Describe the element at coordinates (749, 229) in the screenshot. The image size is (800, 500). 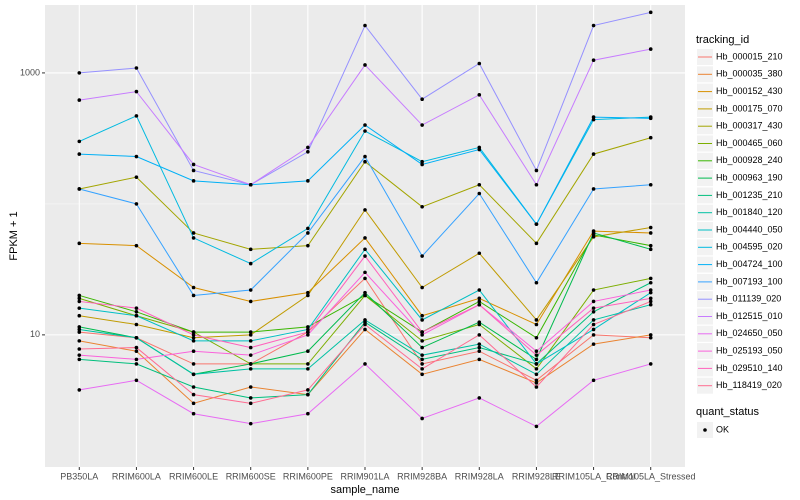
I see `legend-label: Hb_004440_050` at that location.